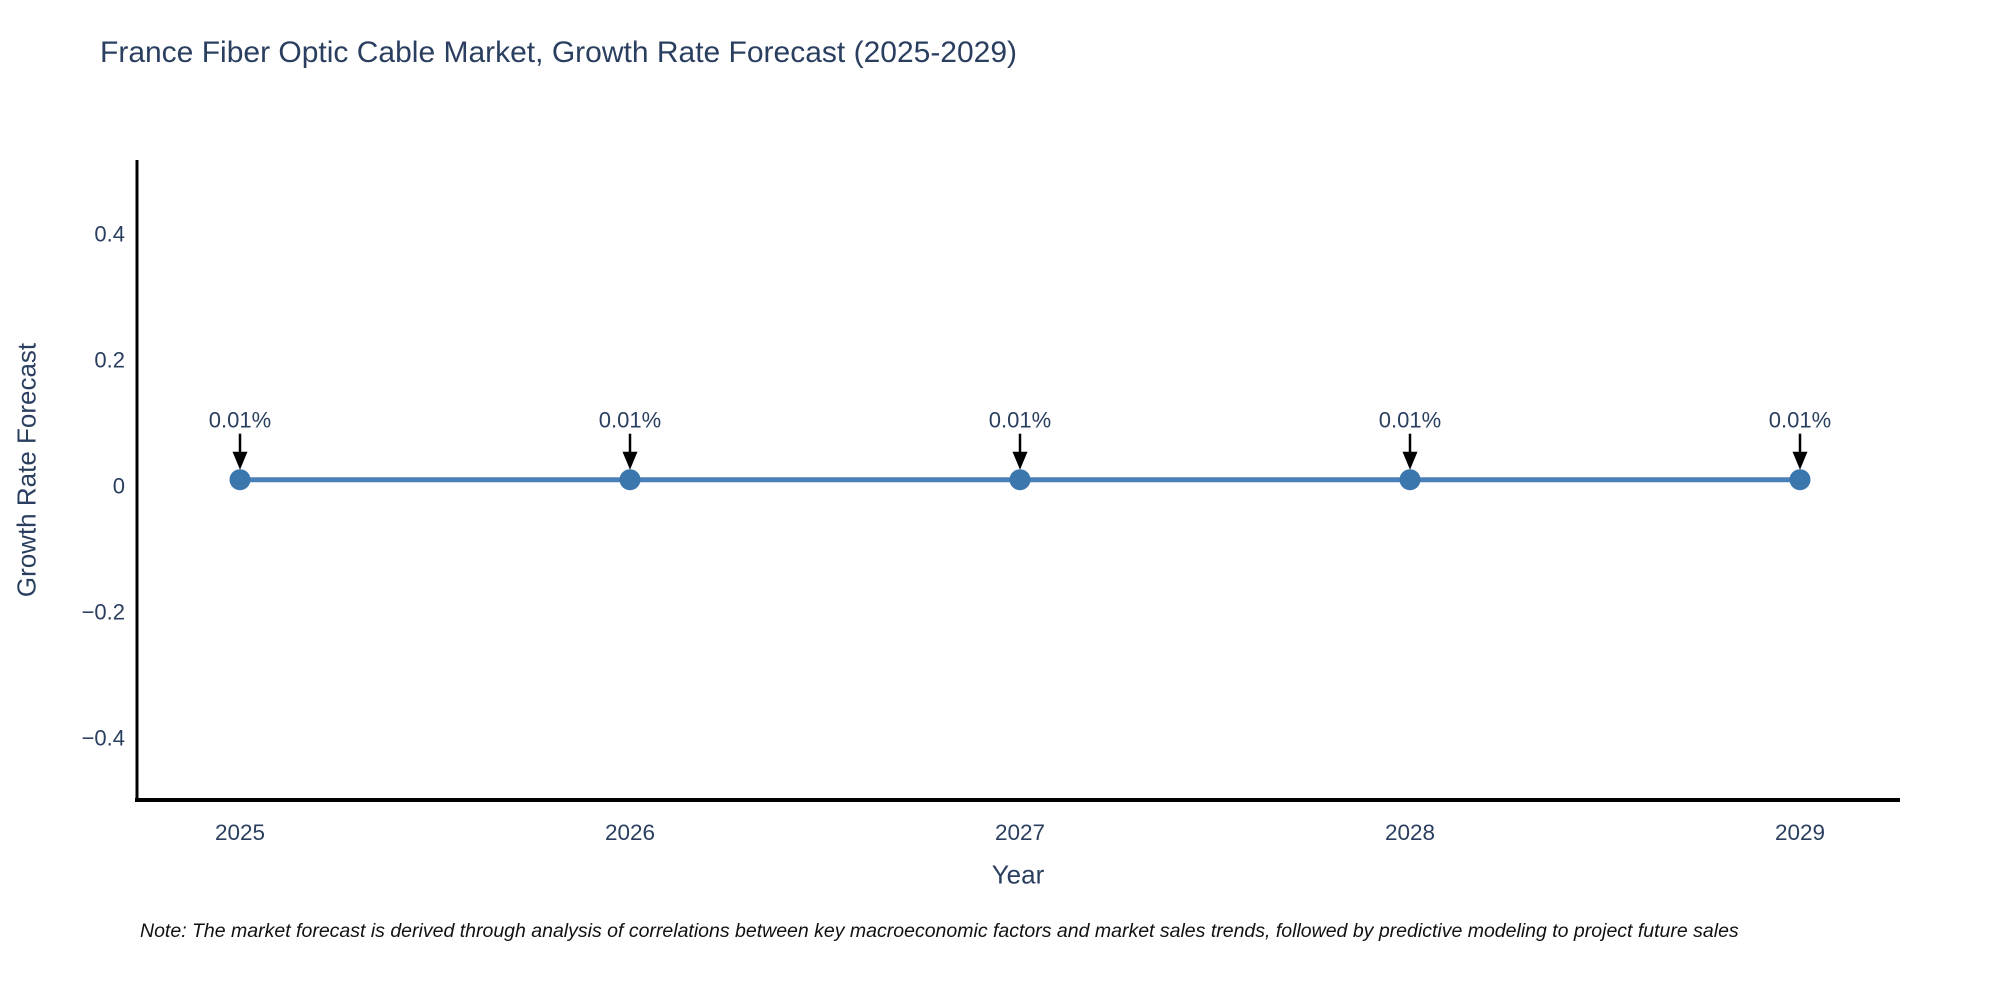 This screenshot has width=2000, height=1000. What do you see at coordinates (240, 832) in the screenshot?
I see `x-tick-label: 2025` at bounding box center [240, 832].